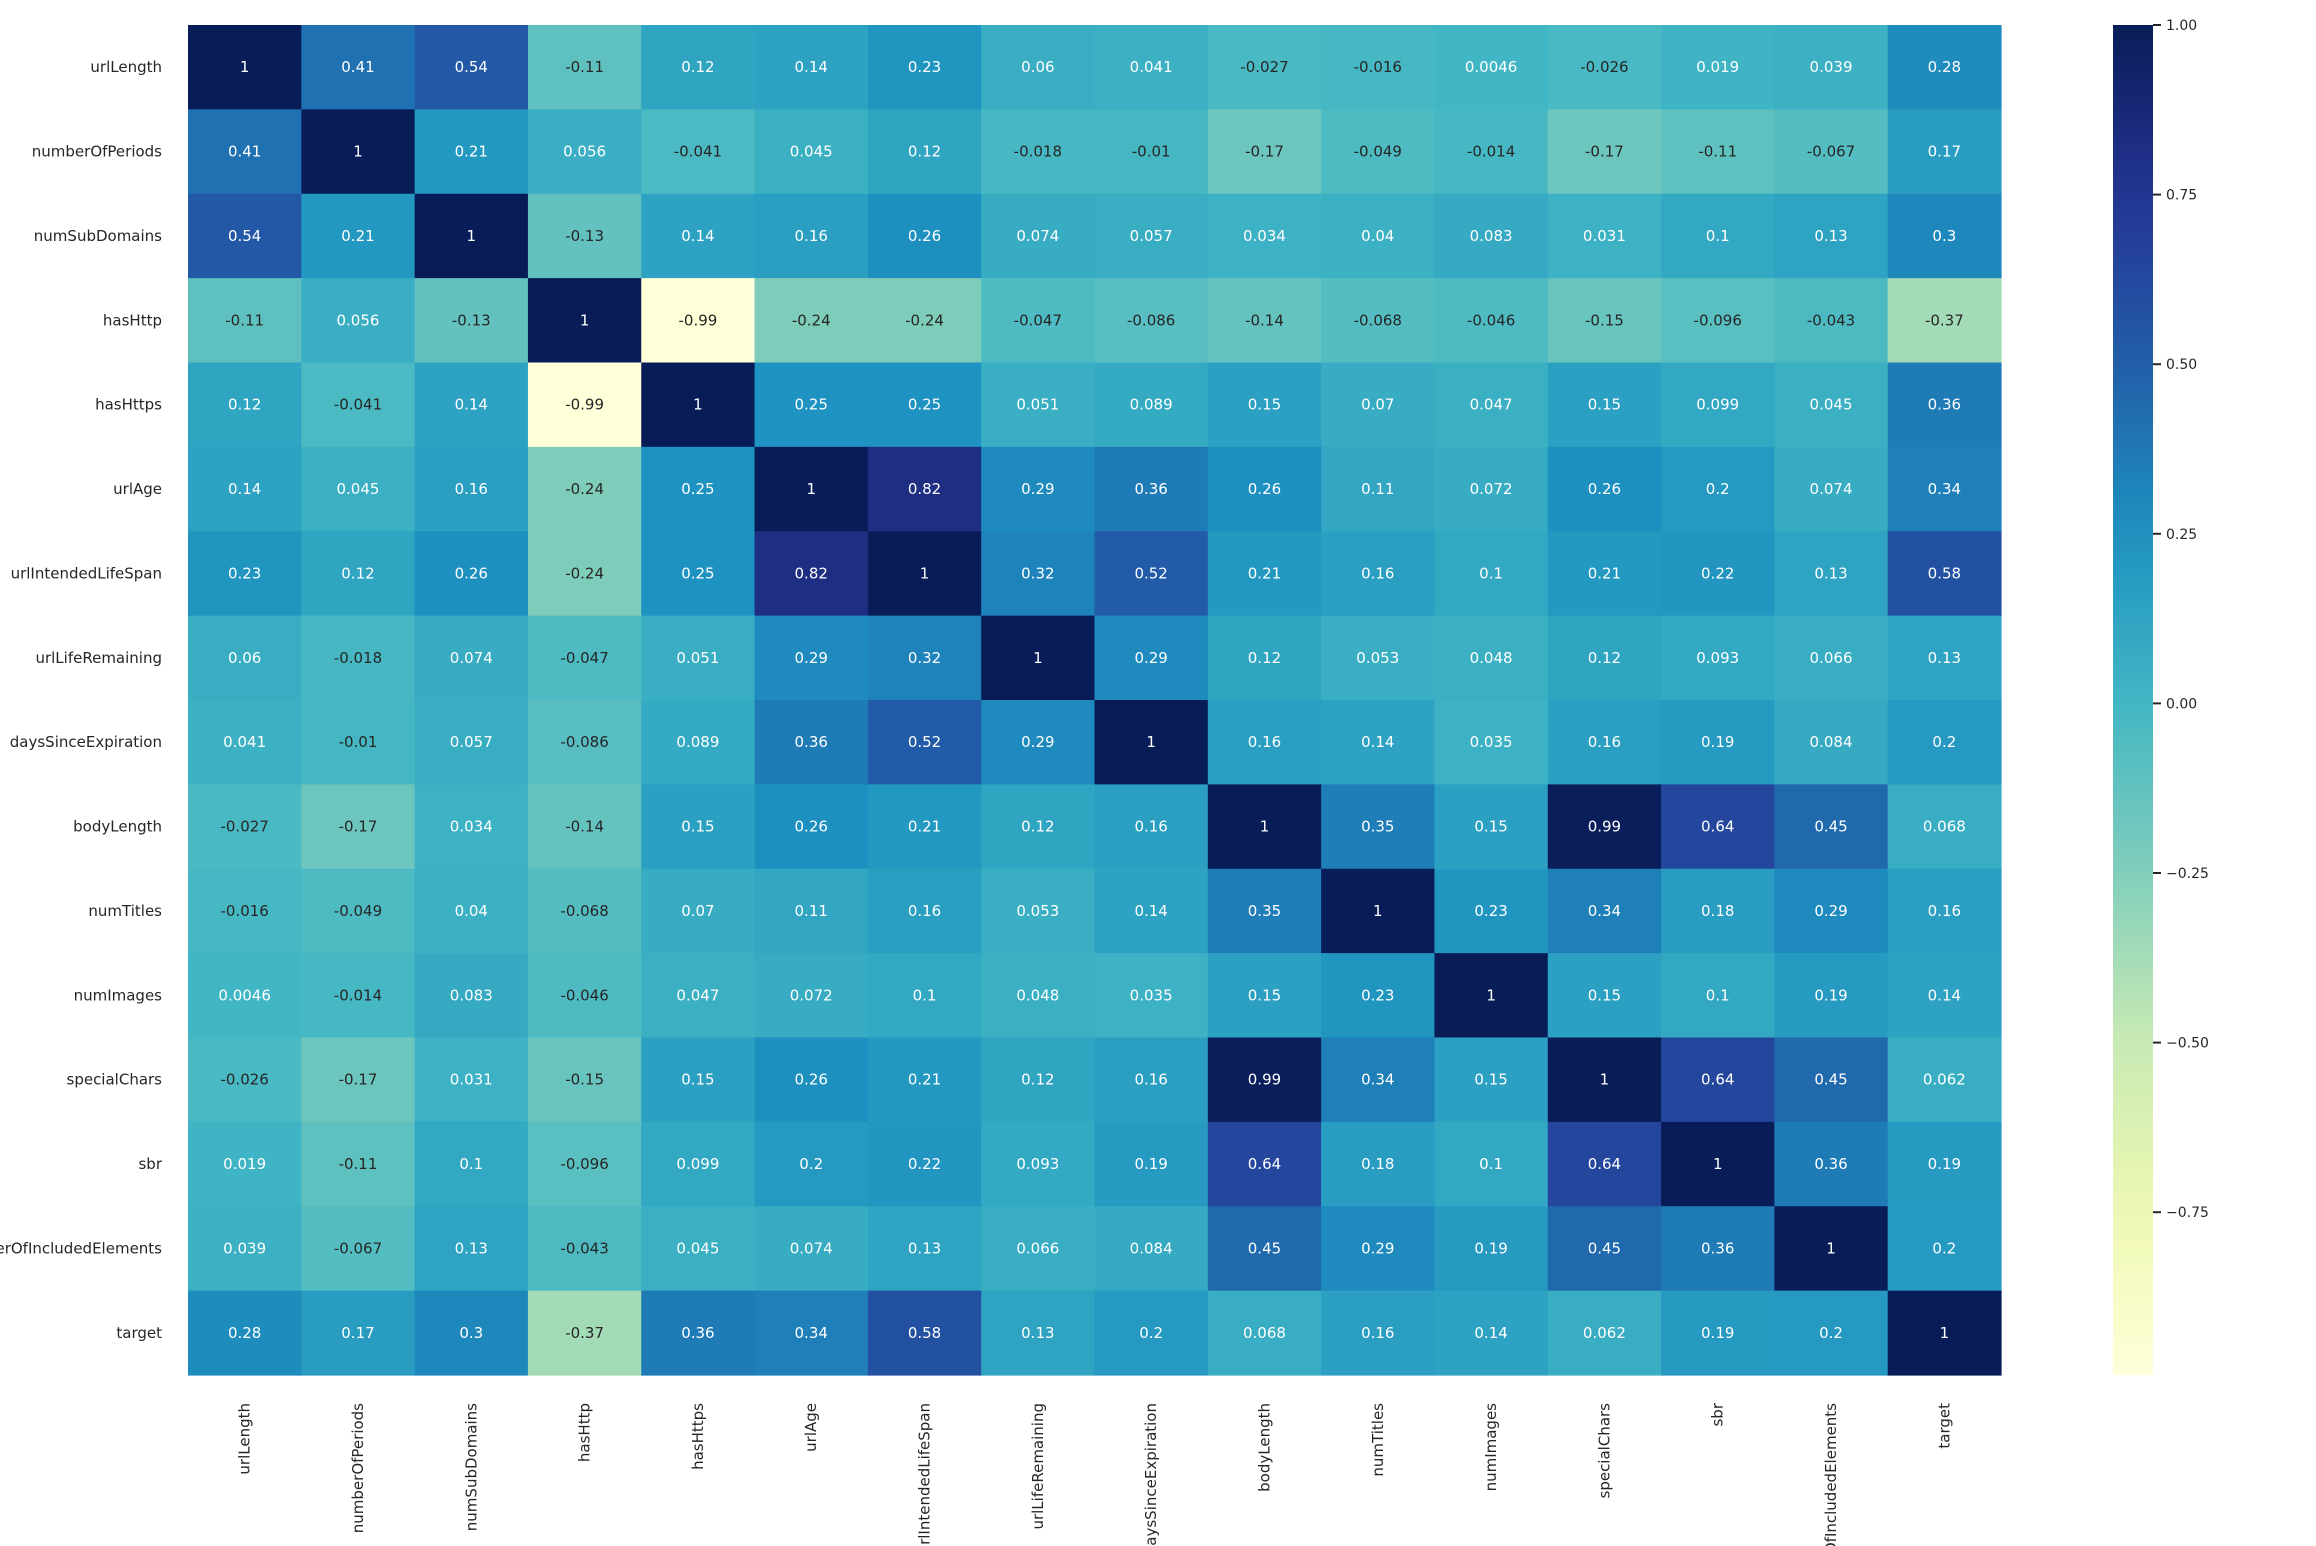 The height and width of the screenshot is (1546, 2316). Describe the element at coordinates (811, 1427) in the screenshot. I see `x-tick-label: urlAge` at that location.